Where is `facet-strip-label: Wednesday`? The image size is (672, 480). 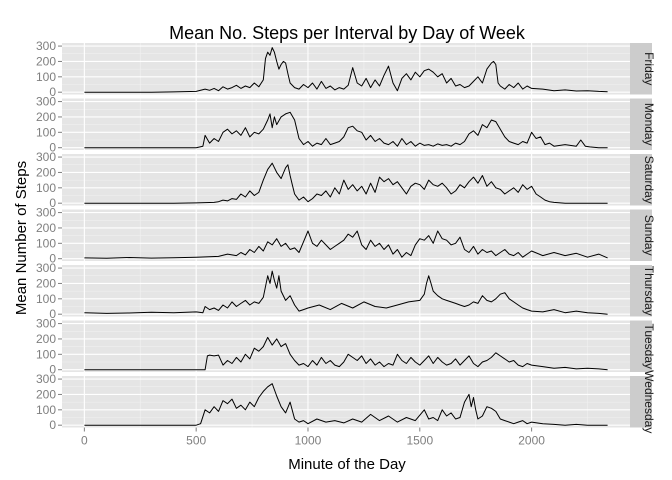
facet-strip-label: Wednesday is located at coordinates (649, 401).